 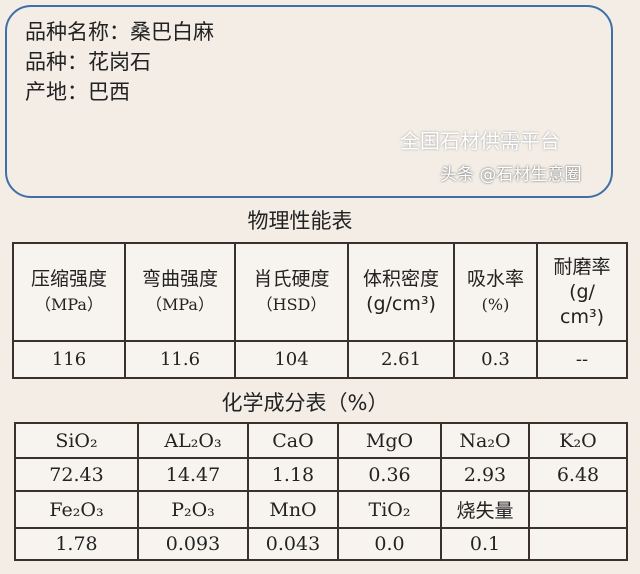 I want to click on stone-origin: 产地：巴西, so click(x=77, y=92).